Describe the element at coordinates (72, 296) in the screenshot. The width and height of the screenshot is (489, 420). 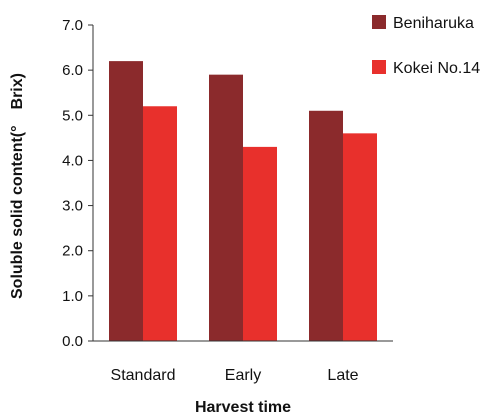
I see `y-tick-label: 1.0` at that location.